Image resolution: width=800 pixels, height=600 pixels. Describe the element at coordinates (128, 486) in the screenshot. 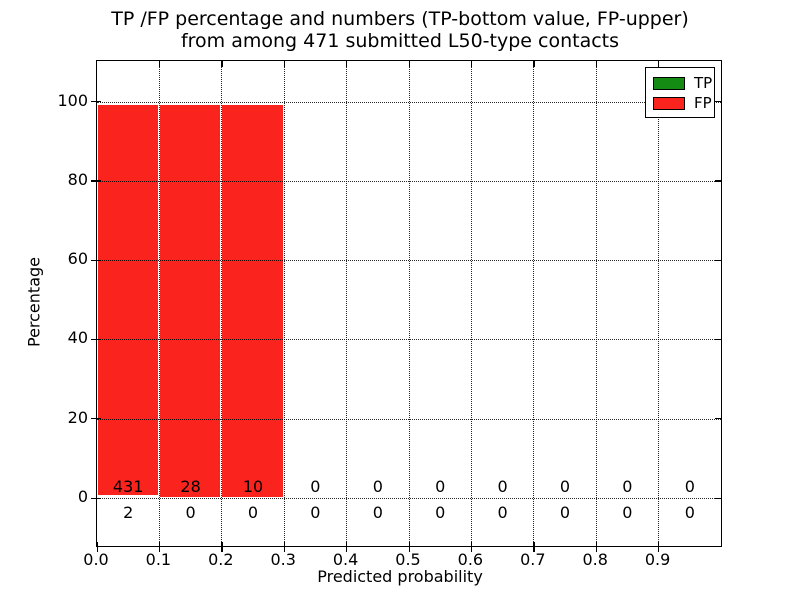

I see `fp-count-label: 431` at that location.